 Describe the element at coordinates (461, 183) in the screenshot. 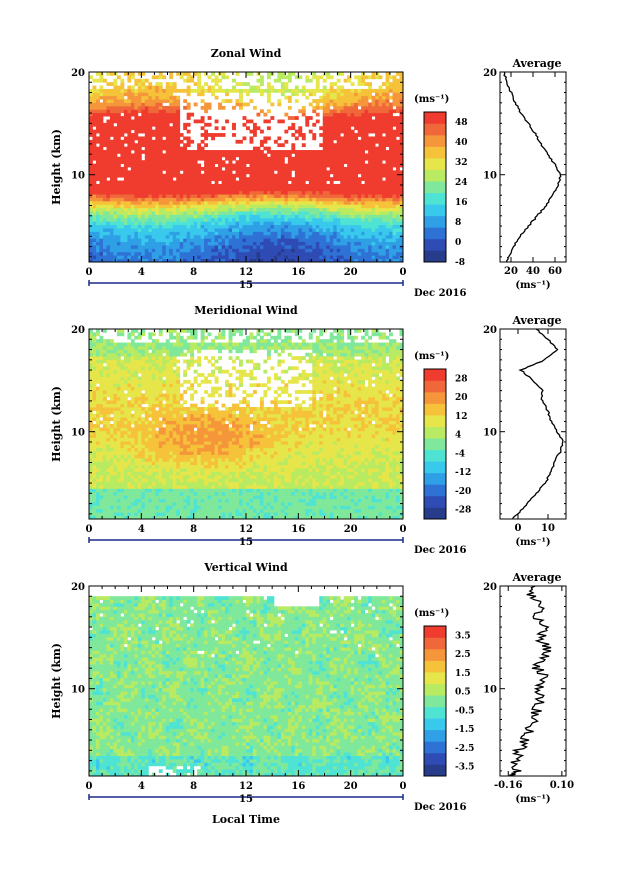

I see `colorbar-tick-label: 24` at that location.